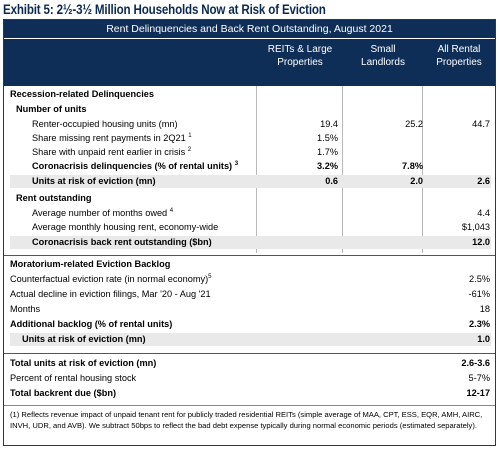  Describe the element at coordinates (25, 309) in the screenshot. I see `row-label: Months` at that location.